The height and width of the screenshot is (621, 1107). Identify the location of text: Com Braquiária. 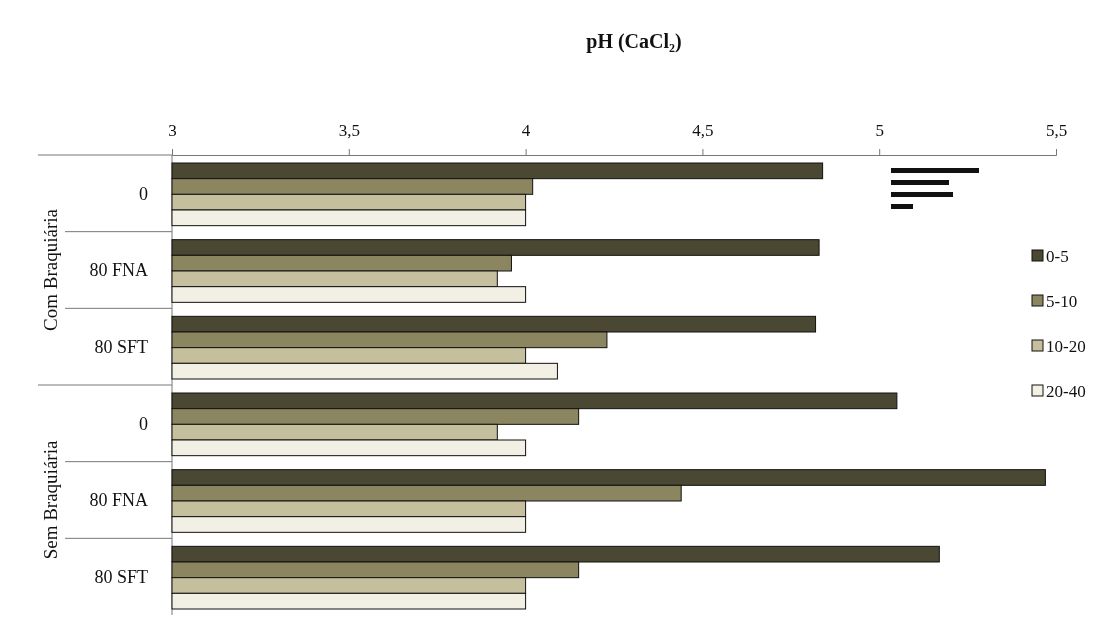
(50, 269).